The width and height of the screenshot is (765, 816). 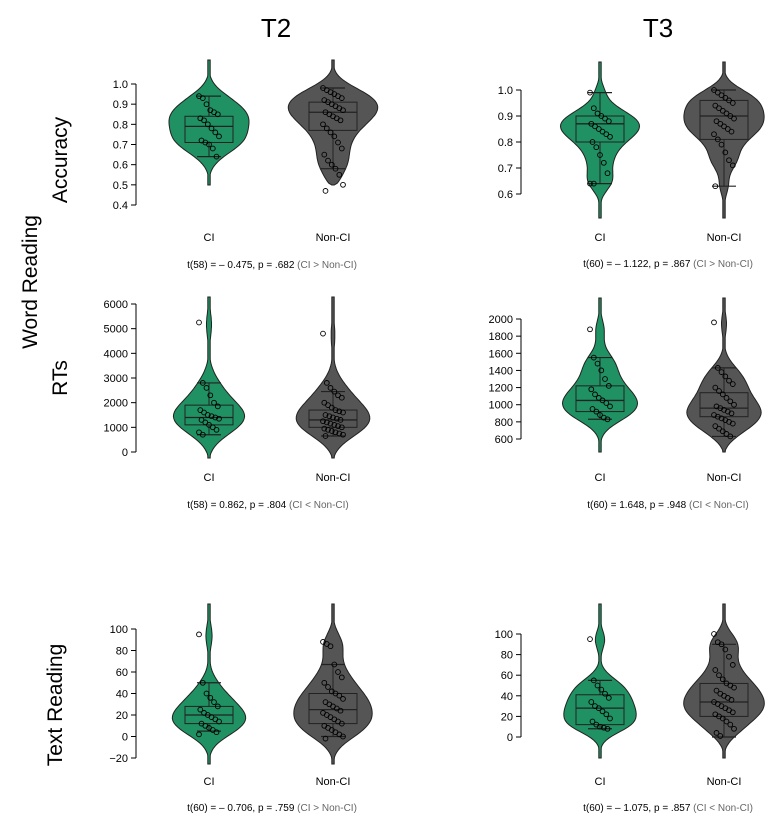 I want to click on y-tick-label: 1000, so click(x=501, y=406).